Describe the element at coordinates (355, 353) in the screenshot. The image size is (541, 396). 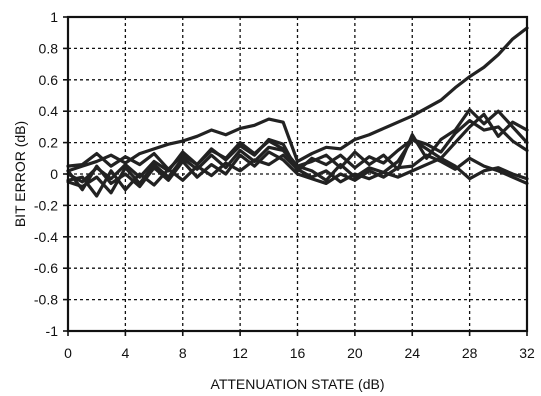
I see `x-tick-label: 20` at that location.